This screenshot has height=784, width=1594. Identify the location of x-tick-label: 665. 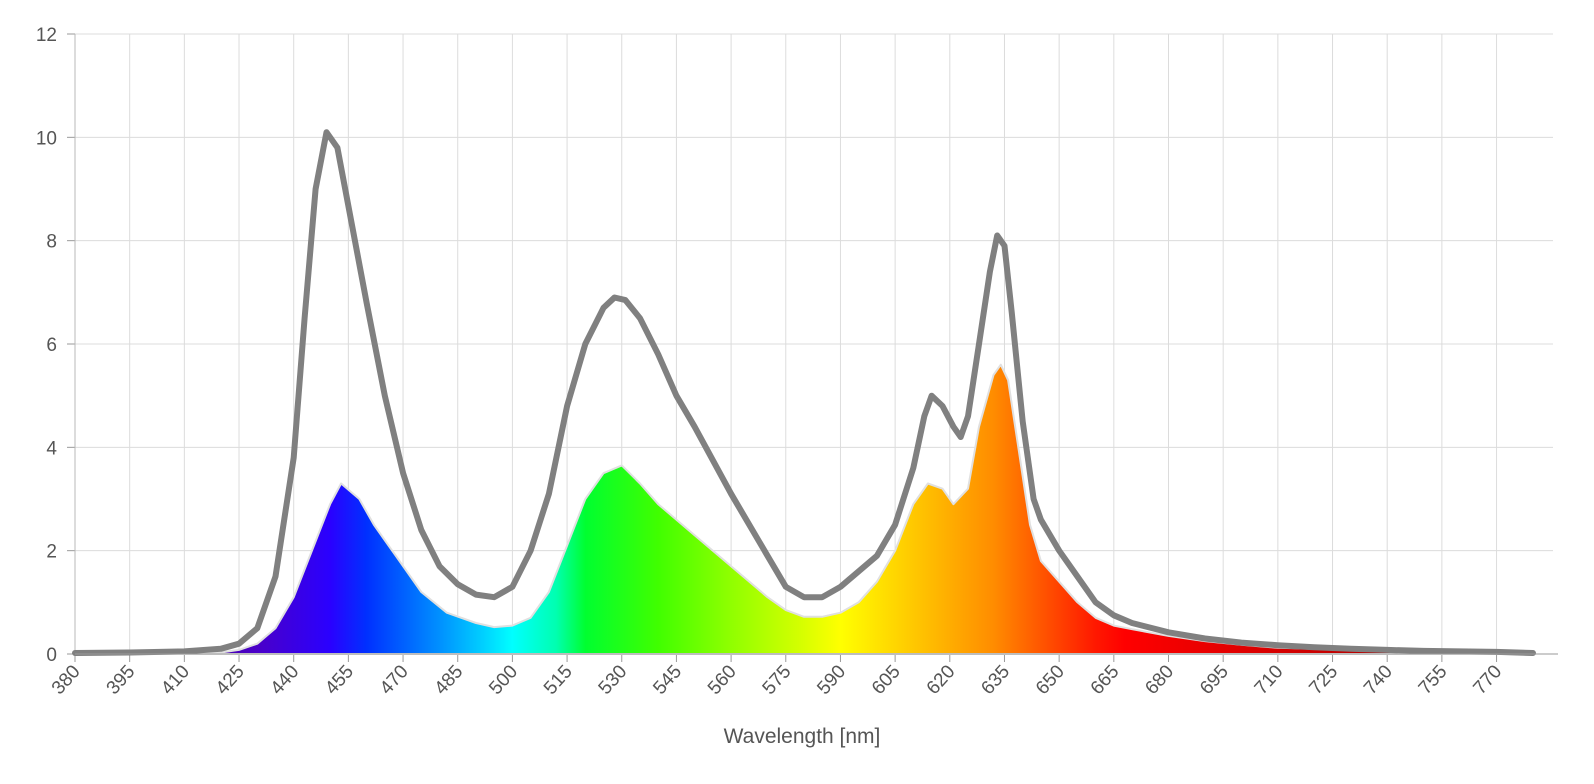
(1105, 680).